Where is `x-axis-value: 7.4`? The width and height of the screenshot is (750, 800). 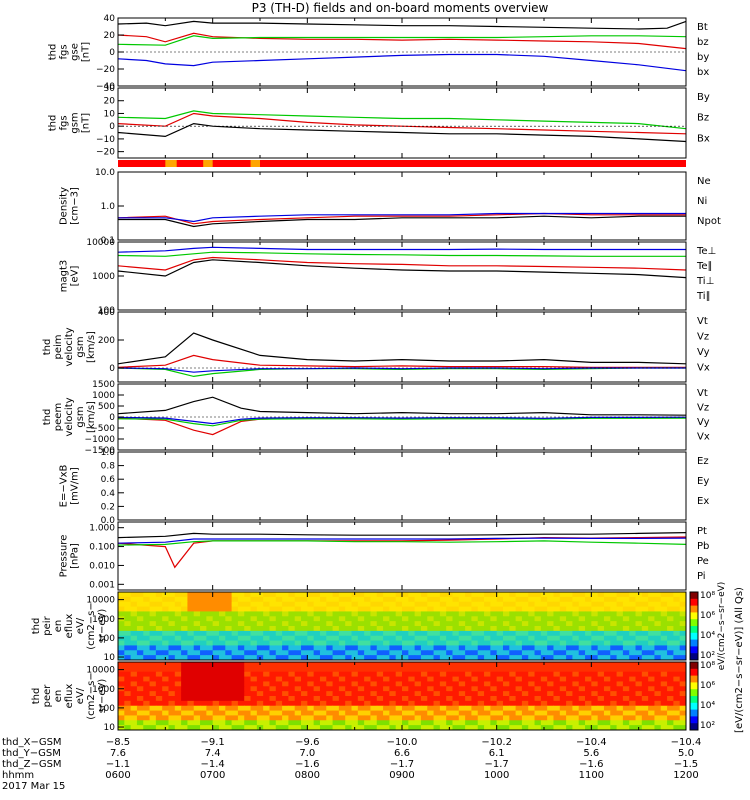 x-axis-value: 7.4 is located at coordinates (213, 753).